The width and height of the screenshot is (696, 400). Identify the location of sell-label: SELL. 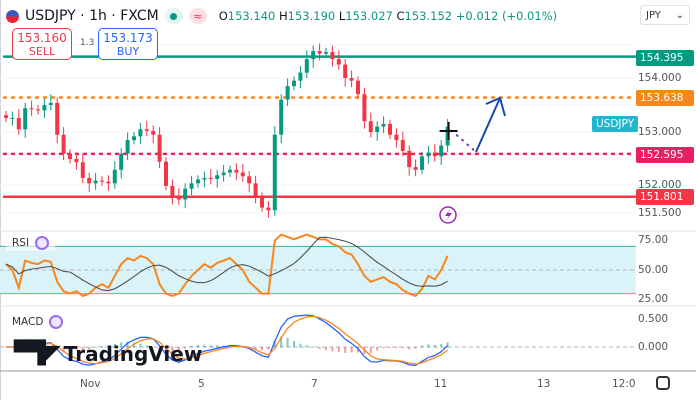
(42, 51).